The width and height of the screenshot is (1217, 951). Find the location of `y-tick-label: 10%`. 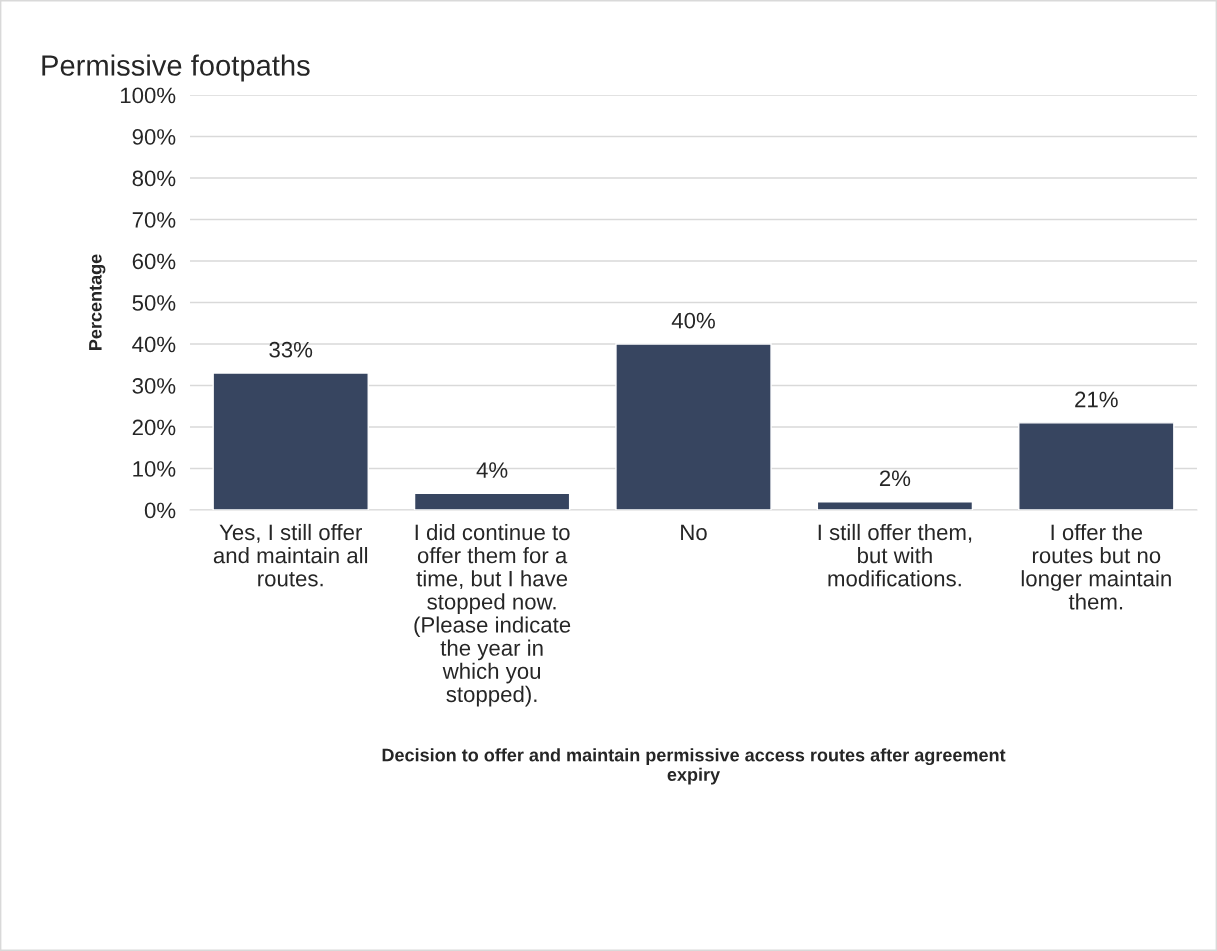

y-tick-label: 10% is located at coordinates (154, 469).